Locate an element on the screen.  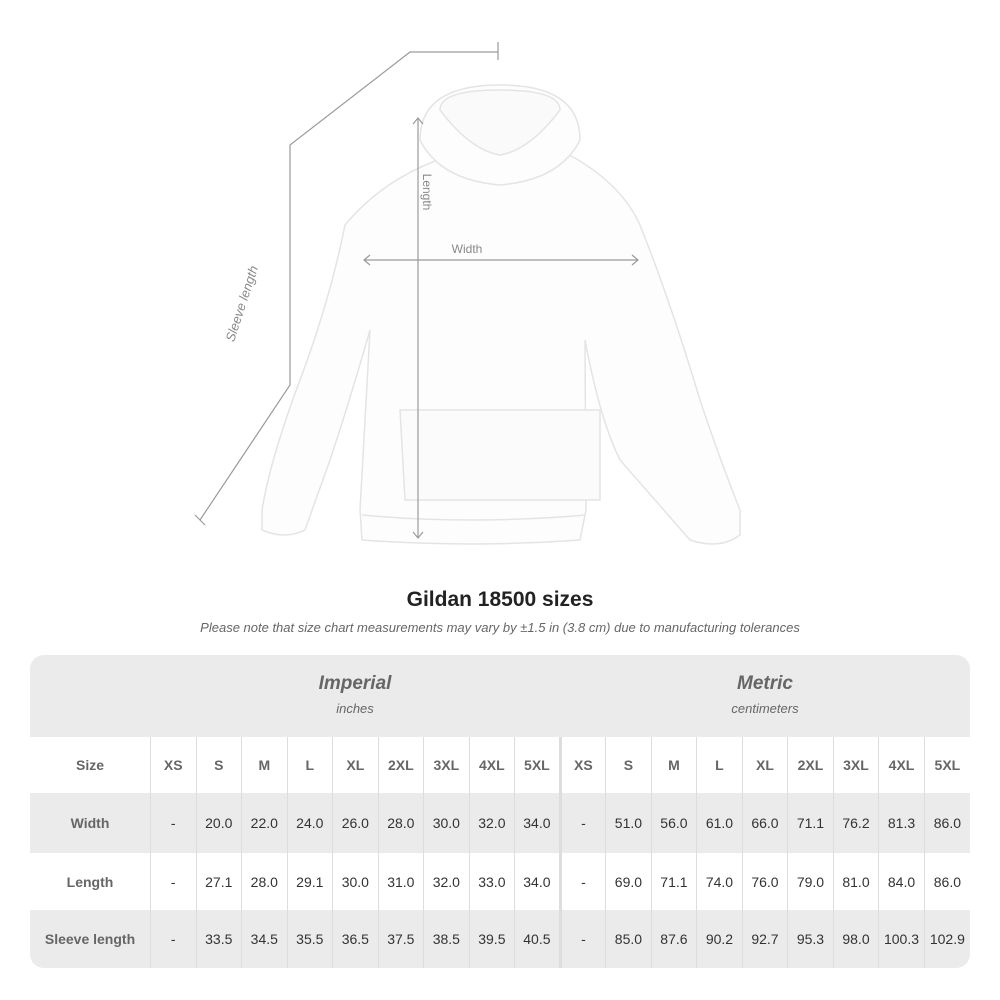
imperial-size-S: S is located at coordinates (218, 765).